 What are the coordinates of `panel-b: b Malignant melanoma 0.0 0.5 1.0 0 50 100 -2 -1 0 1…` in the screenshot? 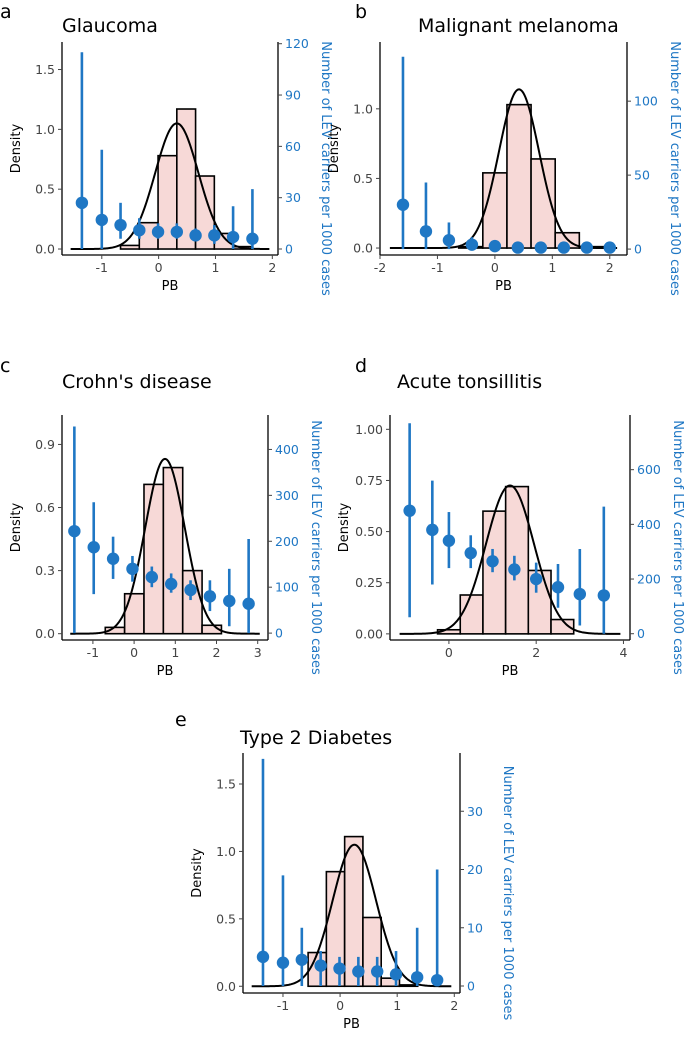 It's located at (504, 148).